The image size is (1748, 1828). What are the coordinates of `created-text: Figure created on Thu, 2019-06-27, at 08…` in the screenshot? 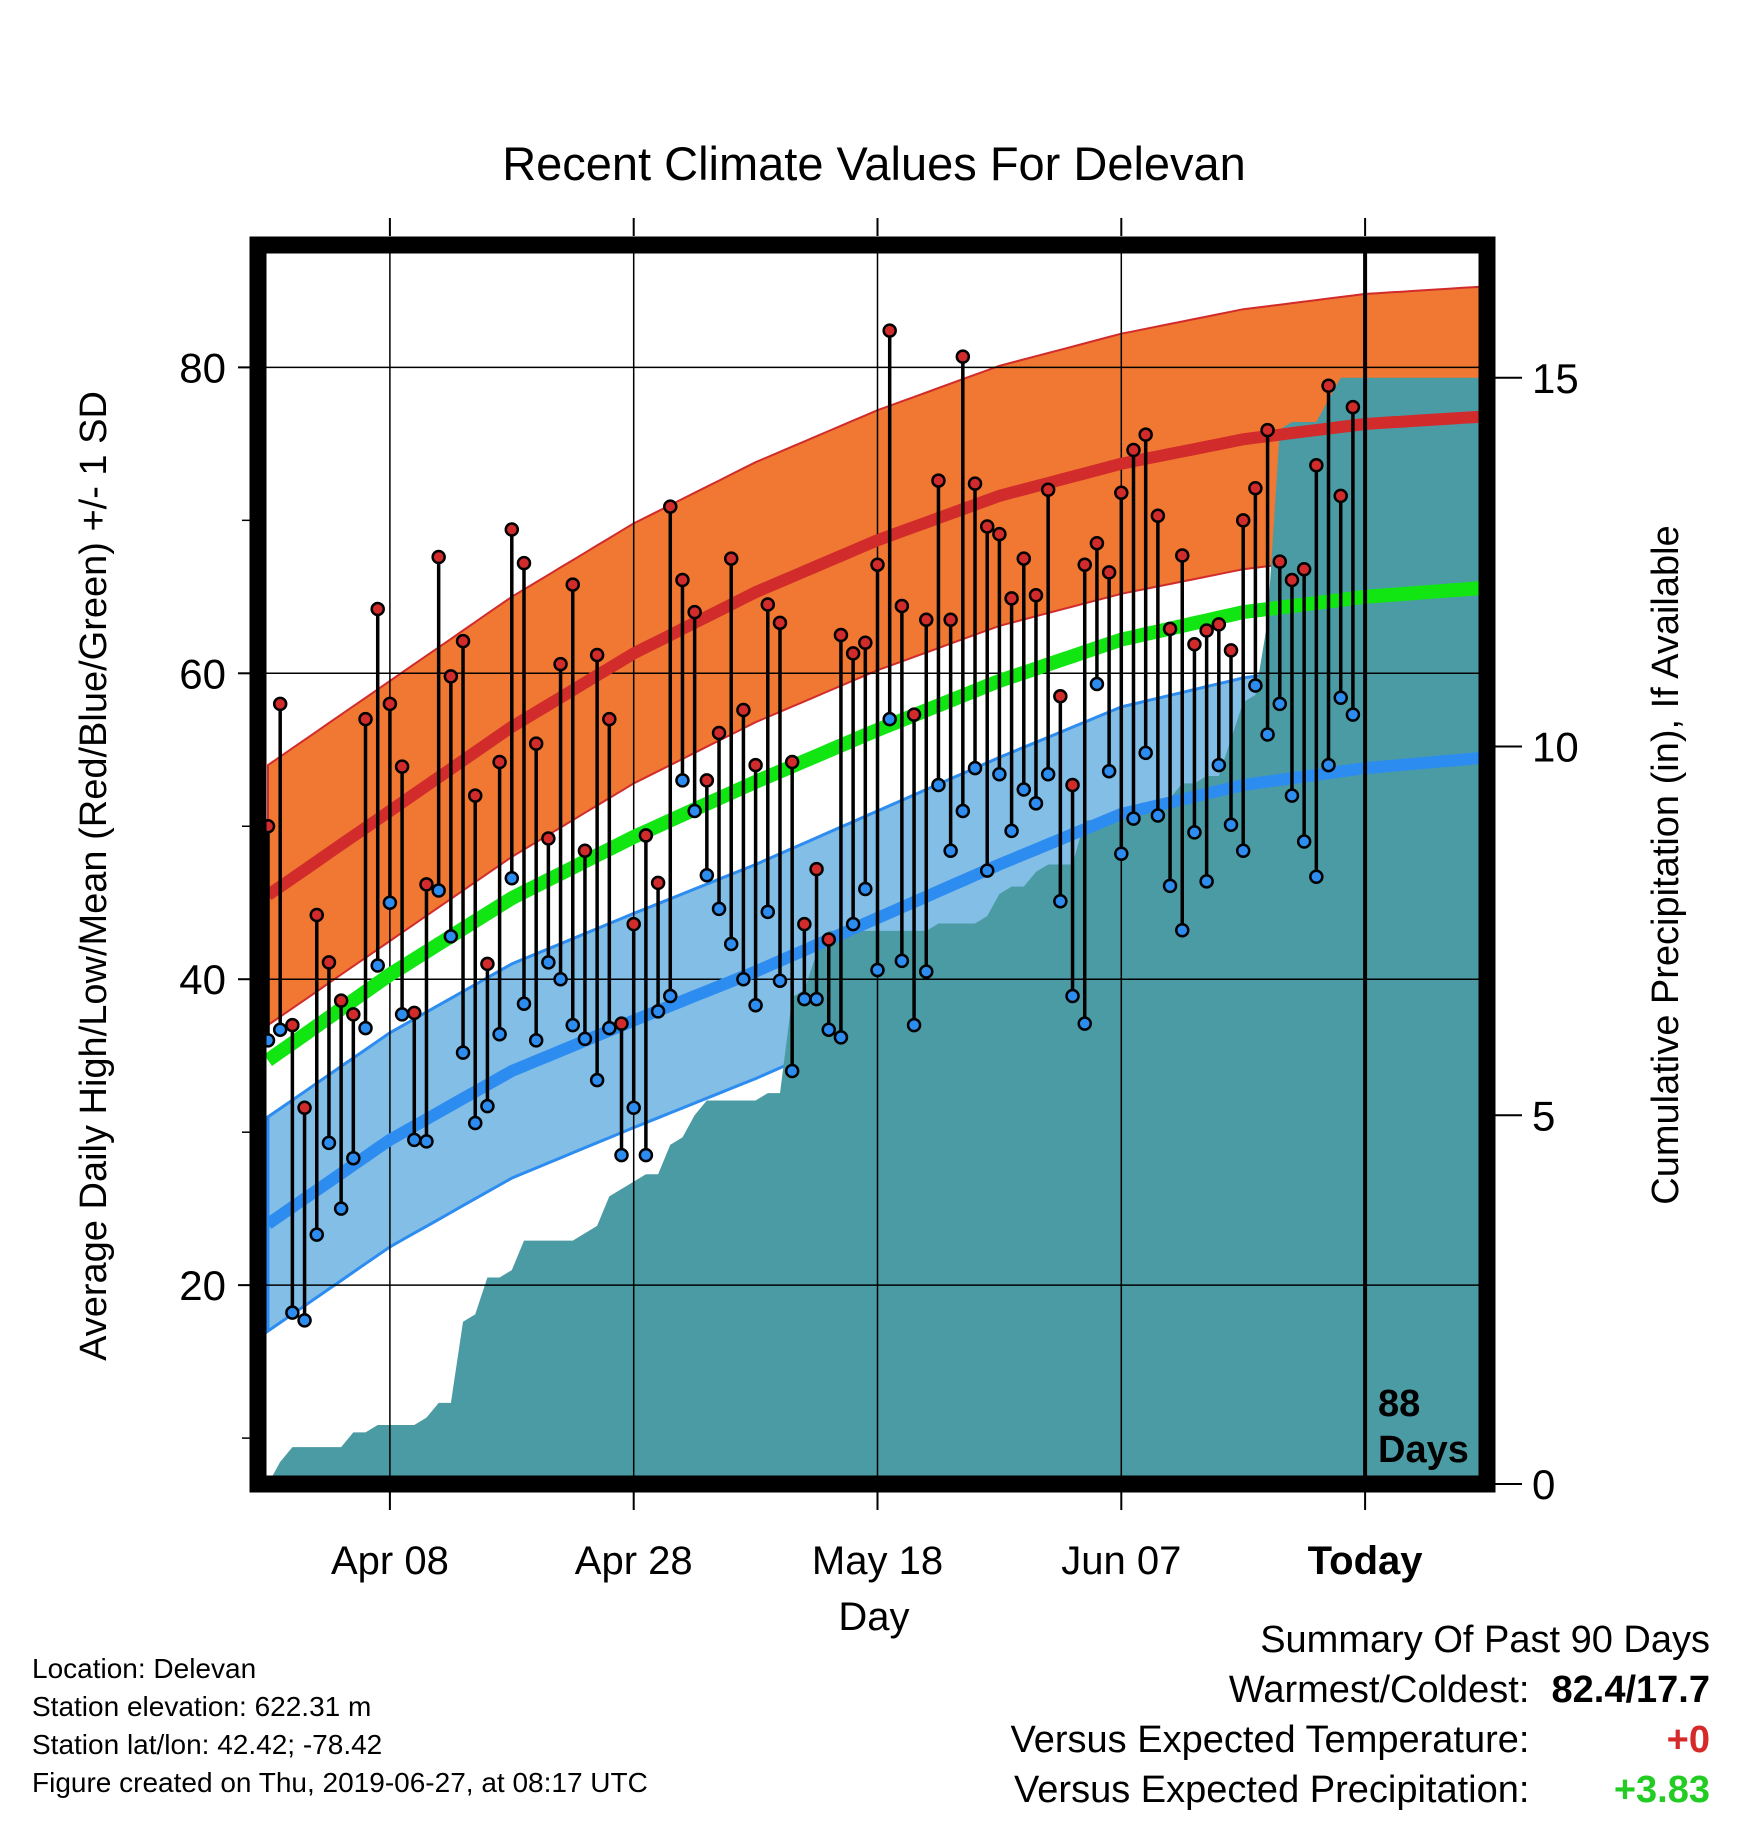 It's located at (340, 1782).